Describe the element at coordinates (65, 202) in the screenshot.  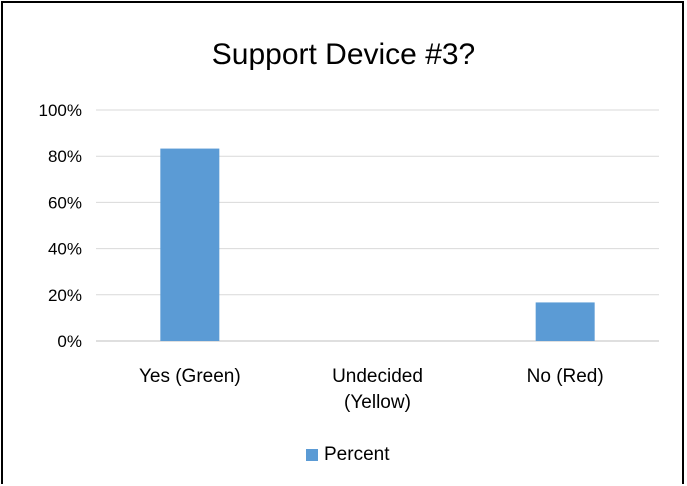
I see `y-tick-label: 60%` at that location.